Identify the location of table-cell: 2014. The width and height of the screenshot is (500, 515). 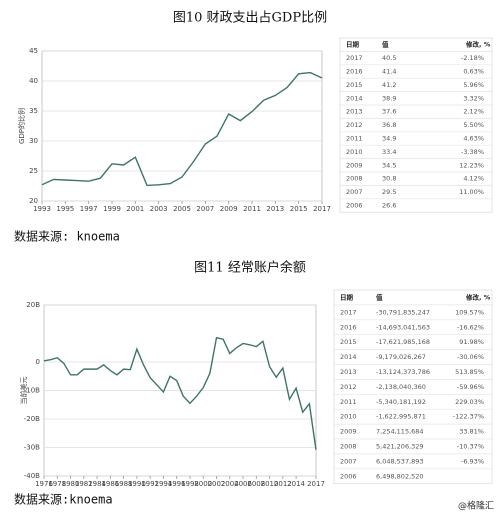
(348, 357).